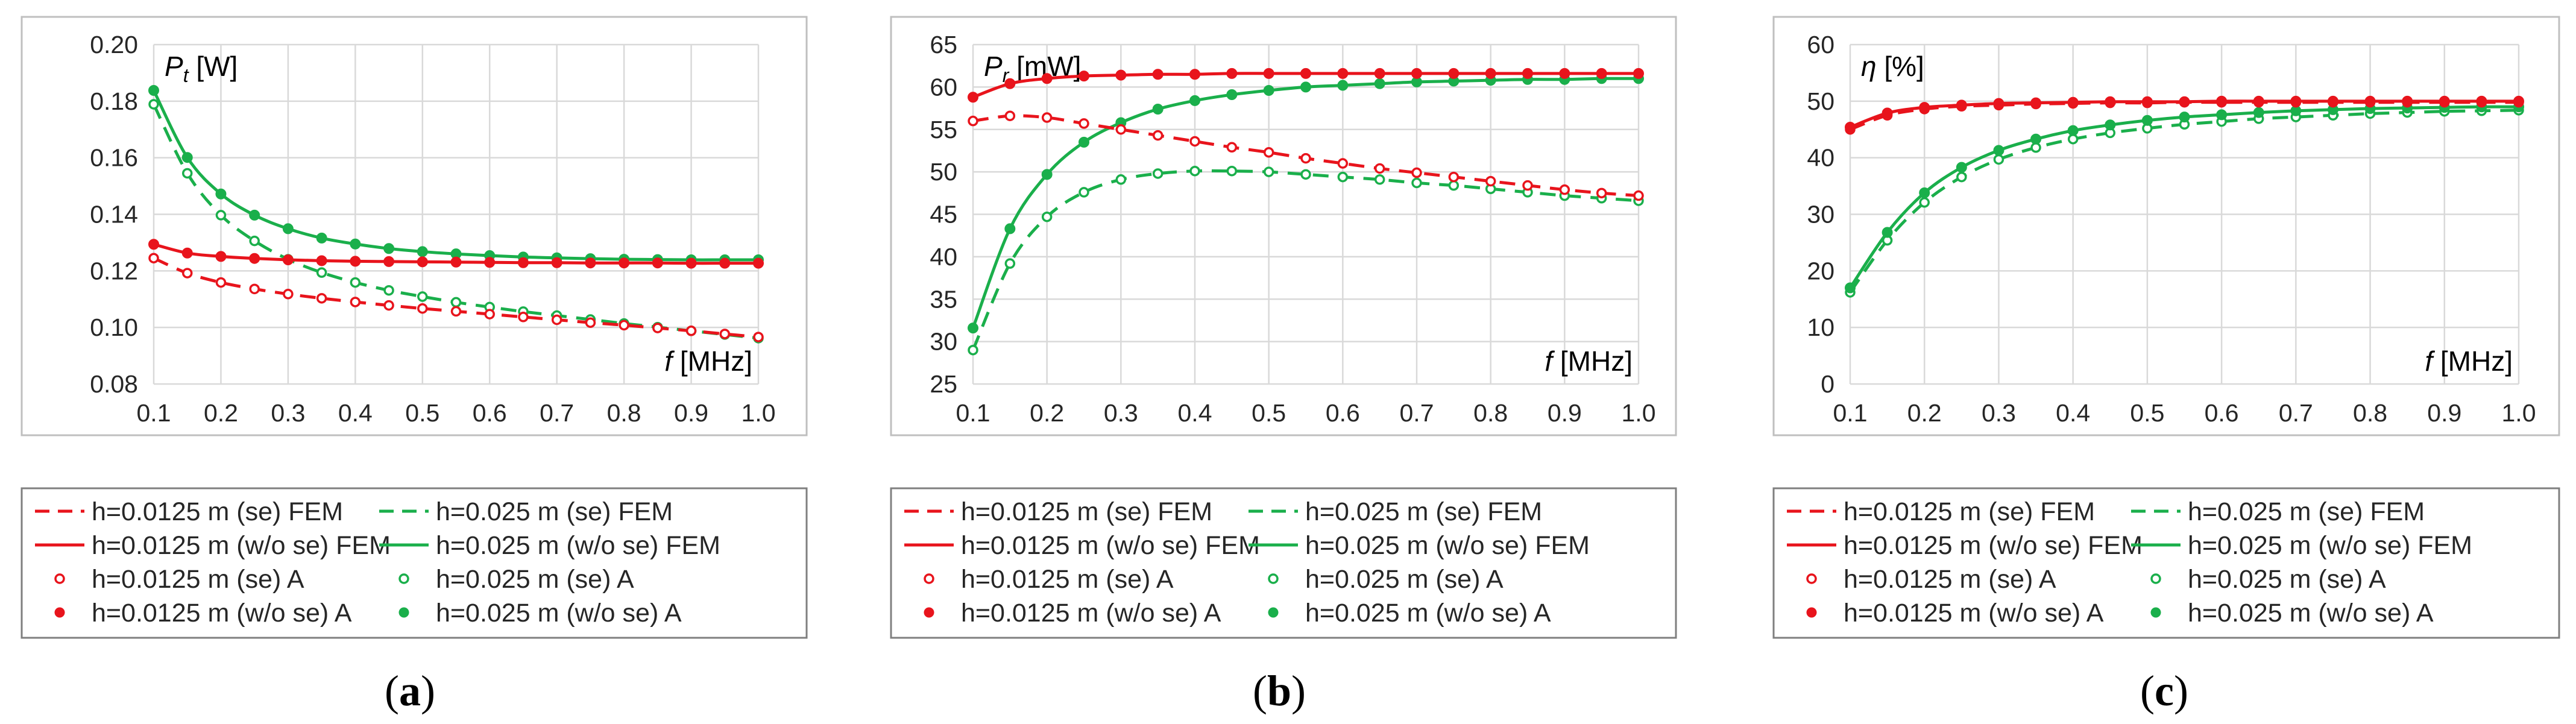 The image size is (2576, 724). I want to click on y-axis-unit: [W], so click(213, 66).